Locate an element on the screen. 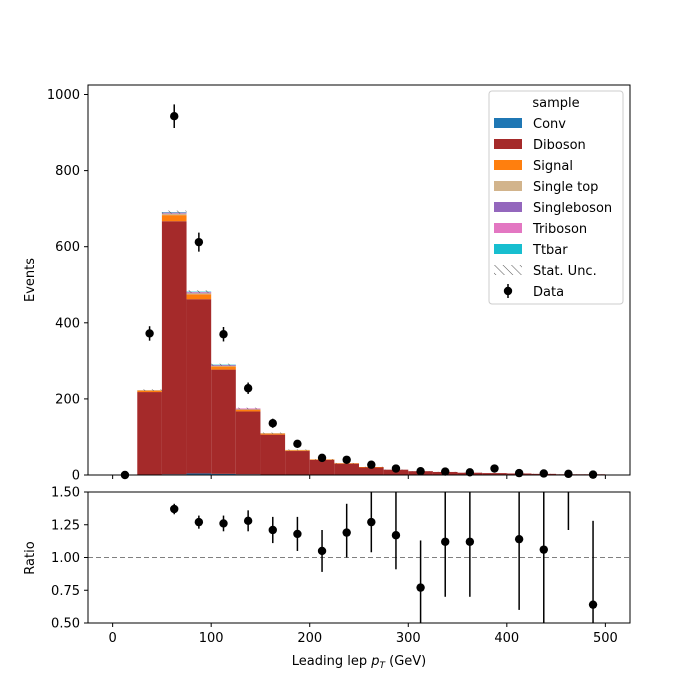 This screenshot has width=700, height=700. ratio-xtick-label-1: 100 is located at coordinates (211, 638).